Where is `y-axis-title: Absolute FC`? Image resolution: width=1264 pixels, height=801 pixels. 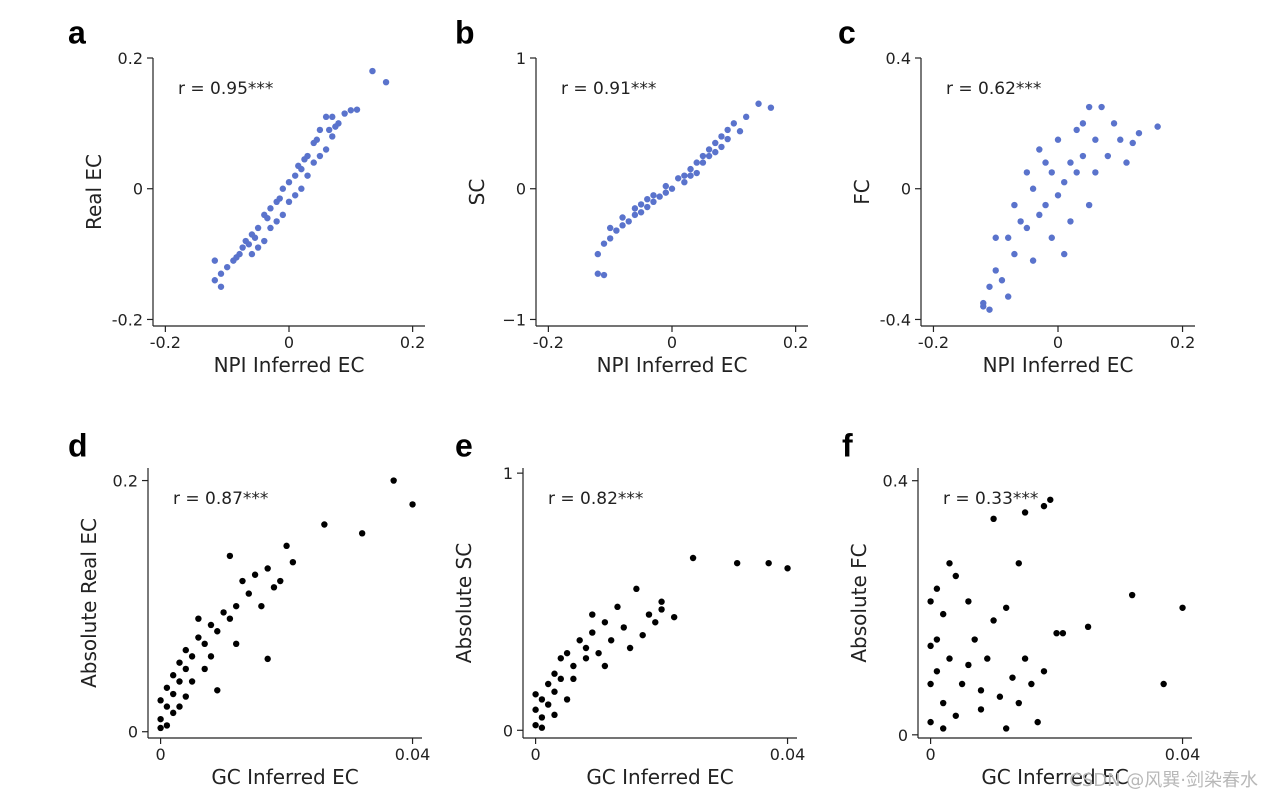
y-axis-title: Absolute FC is located at coordinates (859, 602).